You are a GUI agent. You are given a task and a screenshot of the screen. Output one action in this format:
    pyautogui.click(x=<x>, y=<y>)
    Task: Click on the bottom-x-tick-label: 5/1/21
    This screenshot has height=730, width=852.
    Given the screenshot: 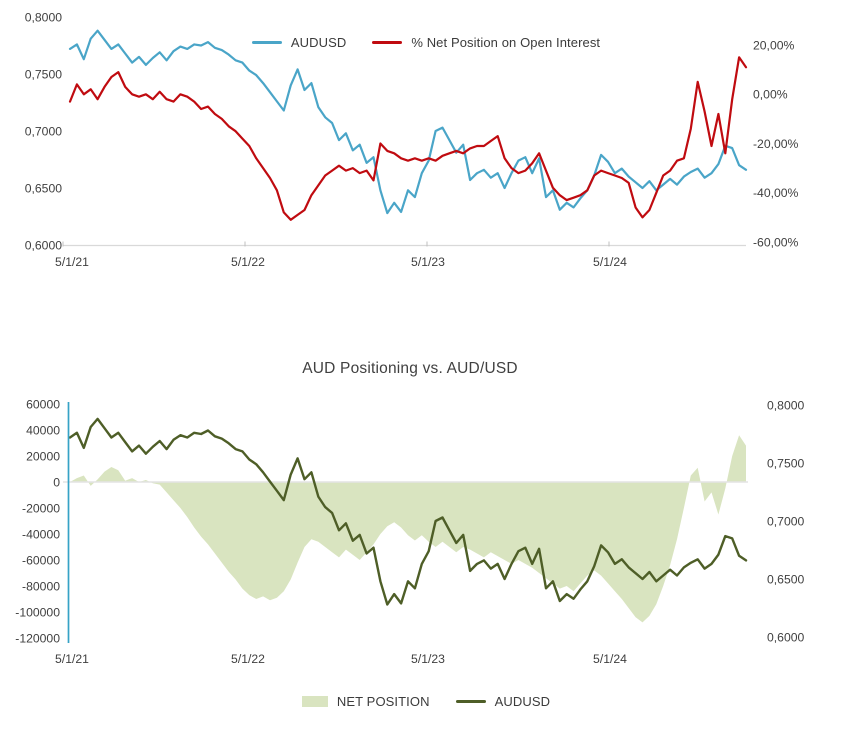 What is the action you would take?
    pyautogui.click(x=72, y=659)
    